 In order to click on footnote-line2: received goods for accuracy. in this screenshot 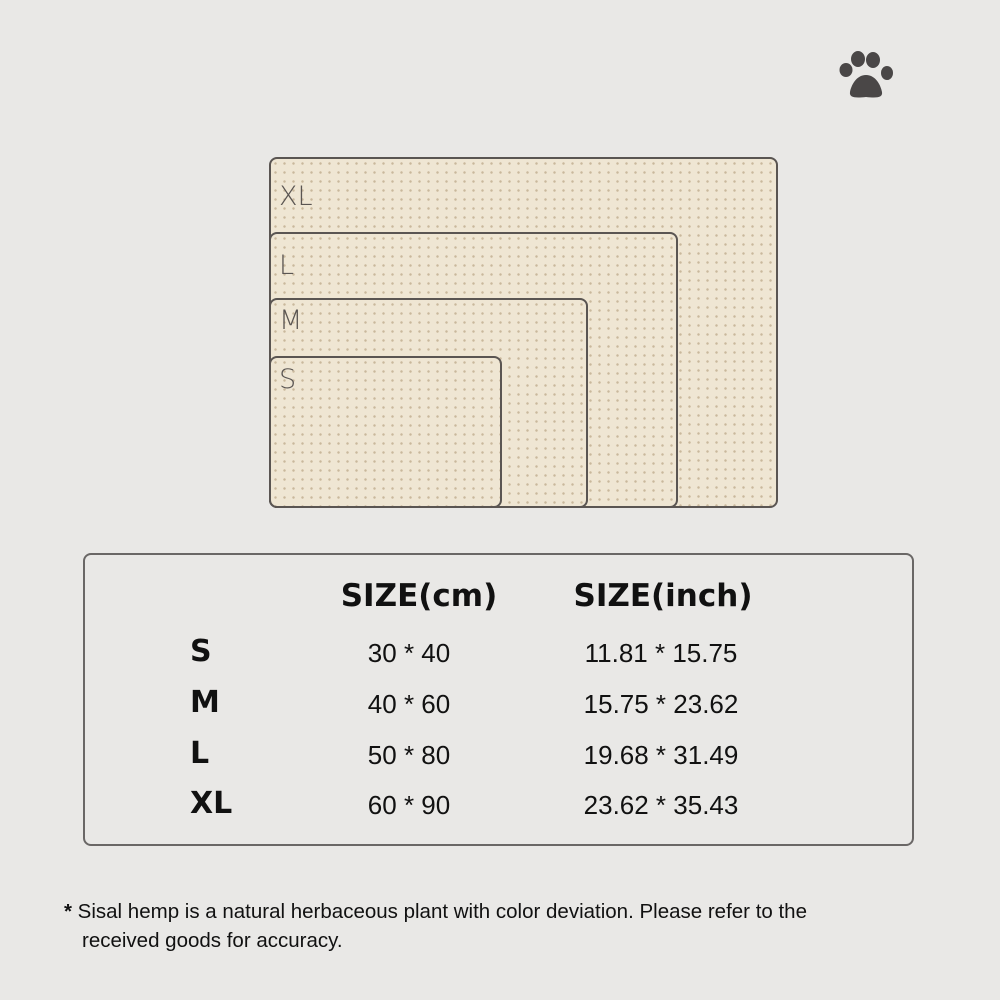, I will do `click(212, 940)`.